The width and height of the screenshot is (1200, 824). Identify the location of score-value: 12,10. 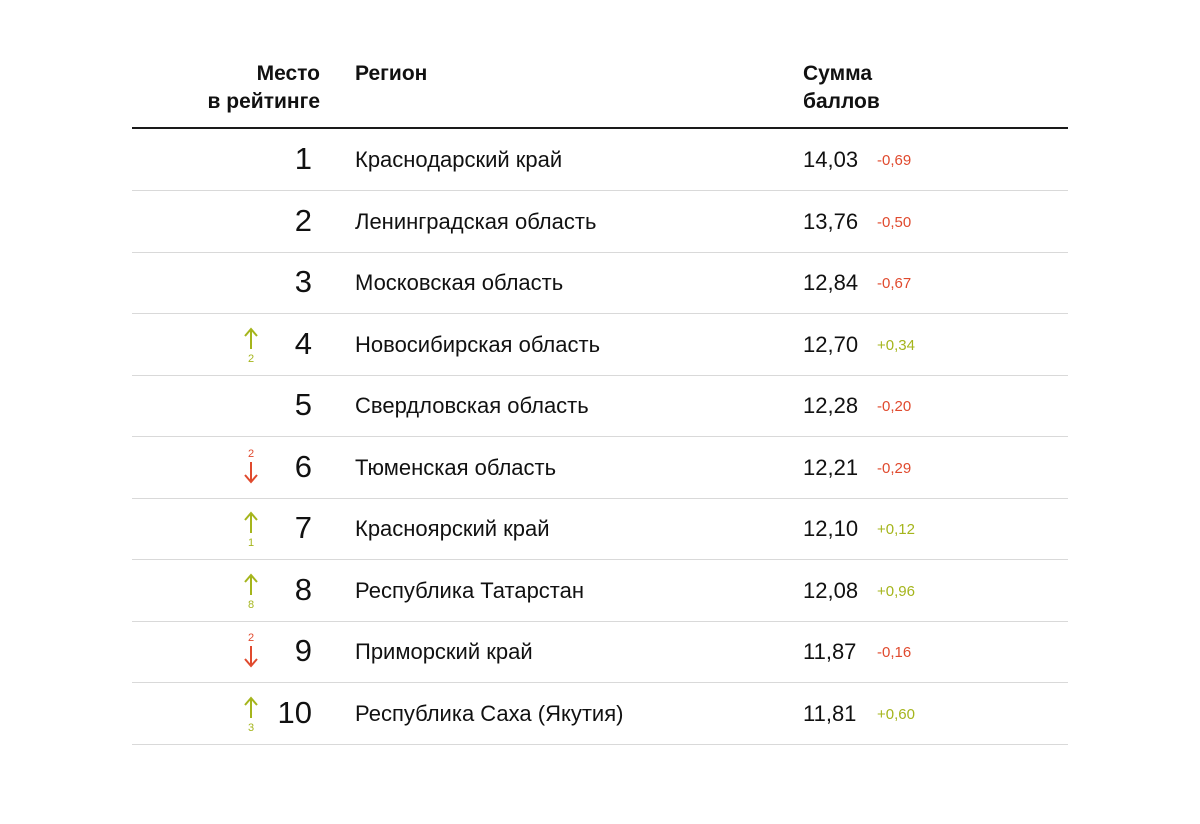
(831, 528).